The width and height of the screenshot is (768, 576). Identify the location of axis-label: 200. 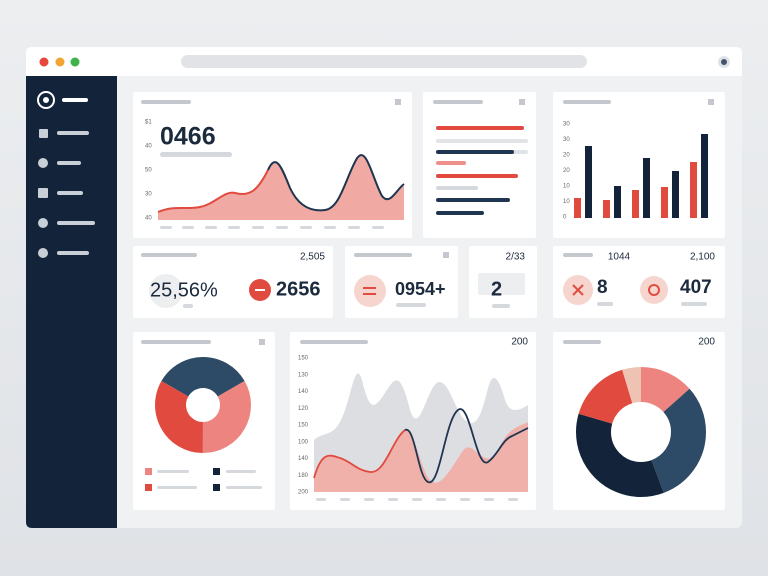
(303, 493).